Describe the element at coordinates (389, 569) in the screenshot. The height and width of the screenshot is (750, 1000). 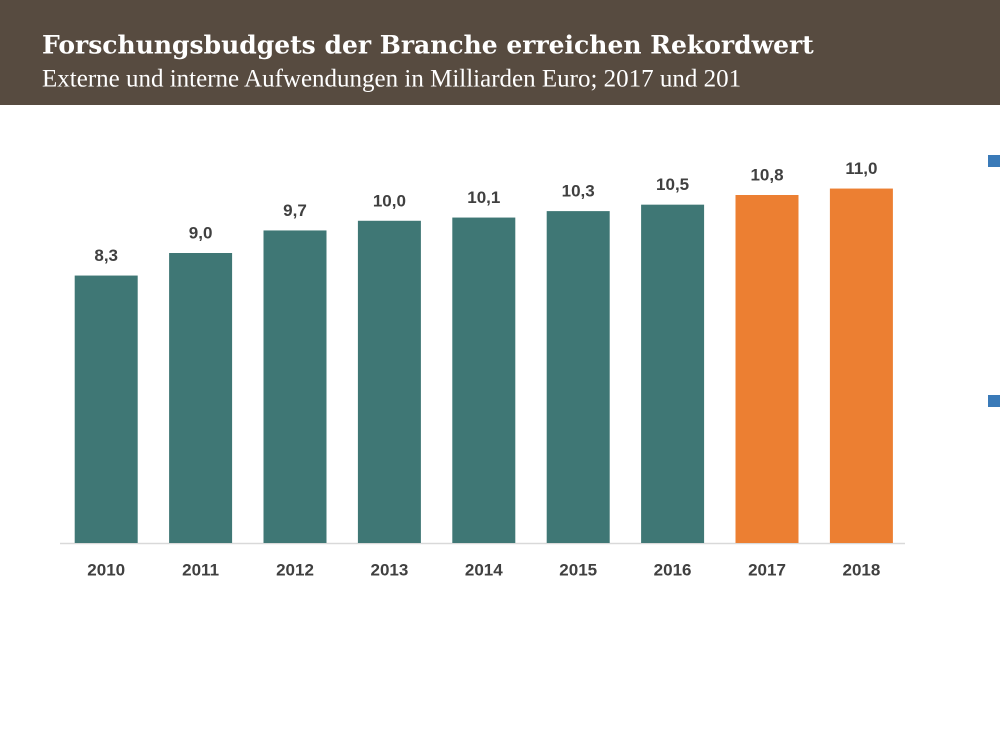
I see `x-tick-label: 2013` at that location.